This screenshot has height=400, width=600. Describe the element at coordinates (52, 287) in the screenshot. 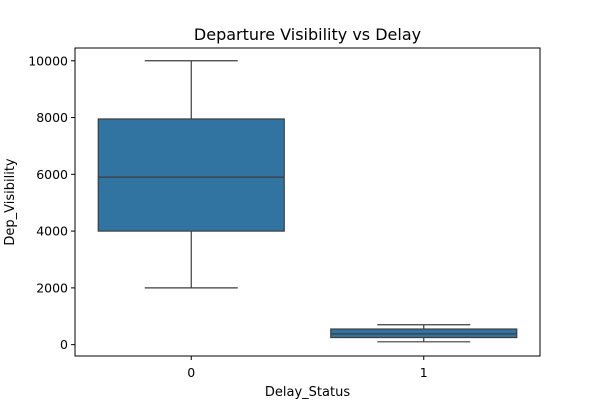

I see `y-tick-label: 2000` at that location.